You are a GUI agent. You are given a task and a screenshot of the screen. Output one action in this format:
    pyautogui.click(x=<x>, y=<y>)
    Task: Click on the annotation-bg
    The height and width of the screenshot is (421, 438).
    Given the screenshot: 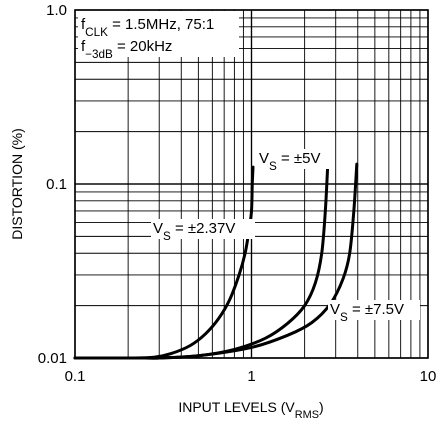 What is the action you would take?
    pyautogui.click(x=158, y=34)
    